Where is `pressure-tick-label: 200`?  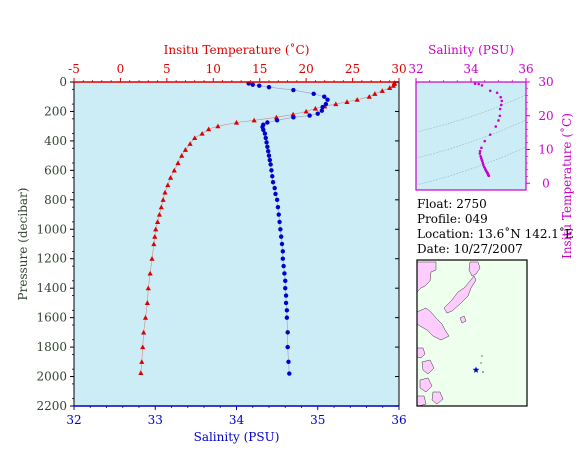 pressure-tick-label: 200 is located at coordinates (55, 111).